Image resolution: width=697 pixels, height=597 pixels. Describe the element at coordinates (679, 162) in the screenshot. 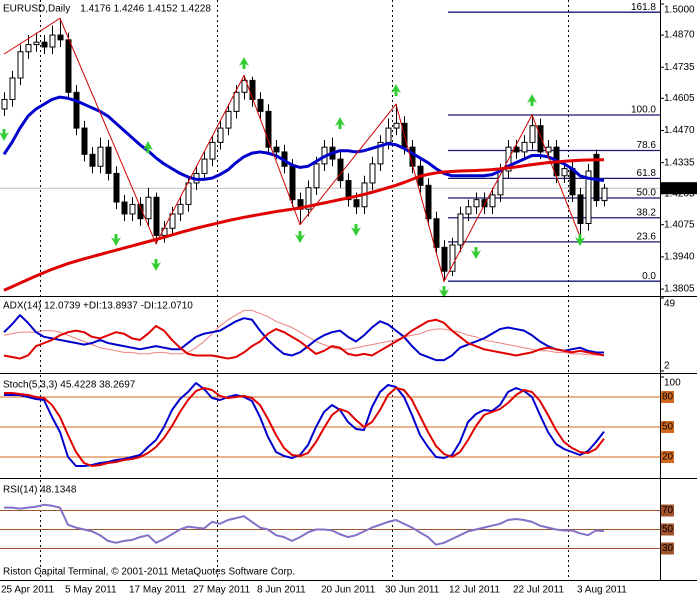

I see `y-tick-label: 1.4335` at that location.